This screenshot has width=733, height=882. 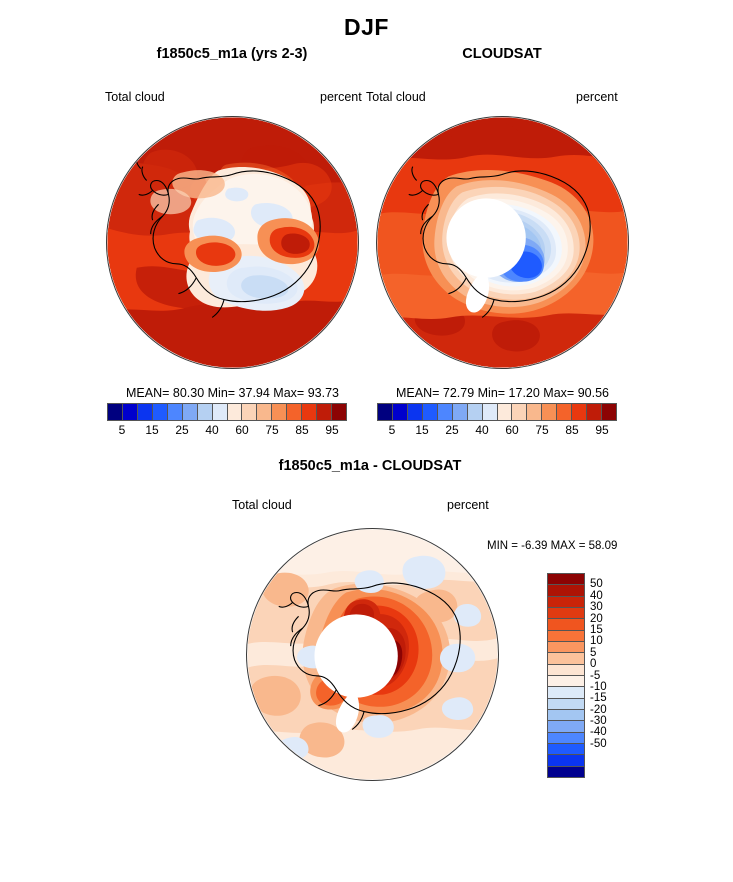 I want to click on difference-colorbar-ticks: 50 40 30 20 15 10 5 0 -5 -10 -15 -20 -30 -40 -50, so click(x=611, y=675).